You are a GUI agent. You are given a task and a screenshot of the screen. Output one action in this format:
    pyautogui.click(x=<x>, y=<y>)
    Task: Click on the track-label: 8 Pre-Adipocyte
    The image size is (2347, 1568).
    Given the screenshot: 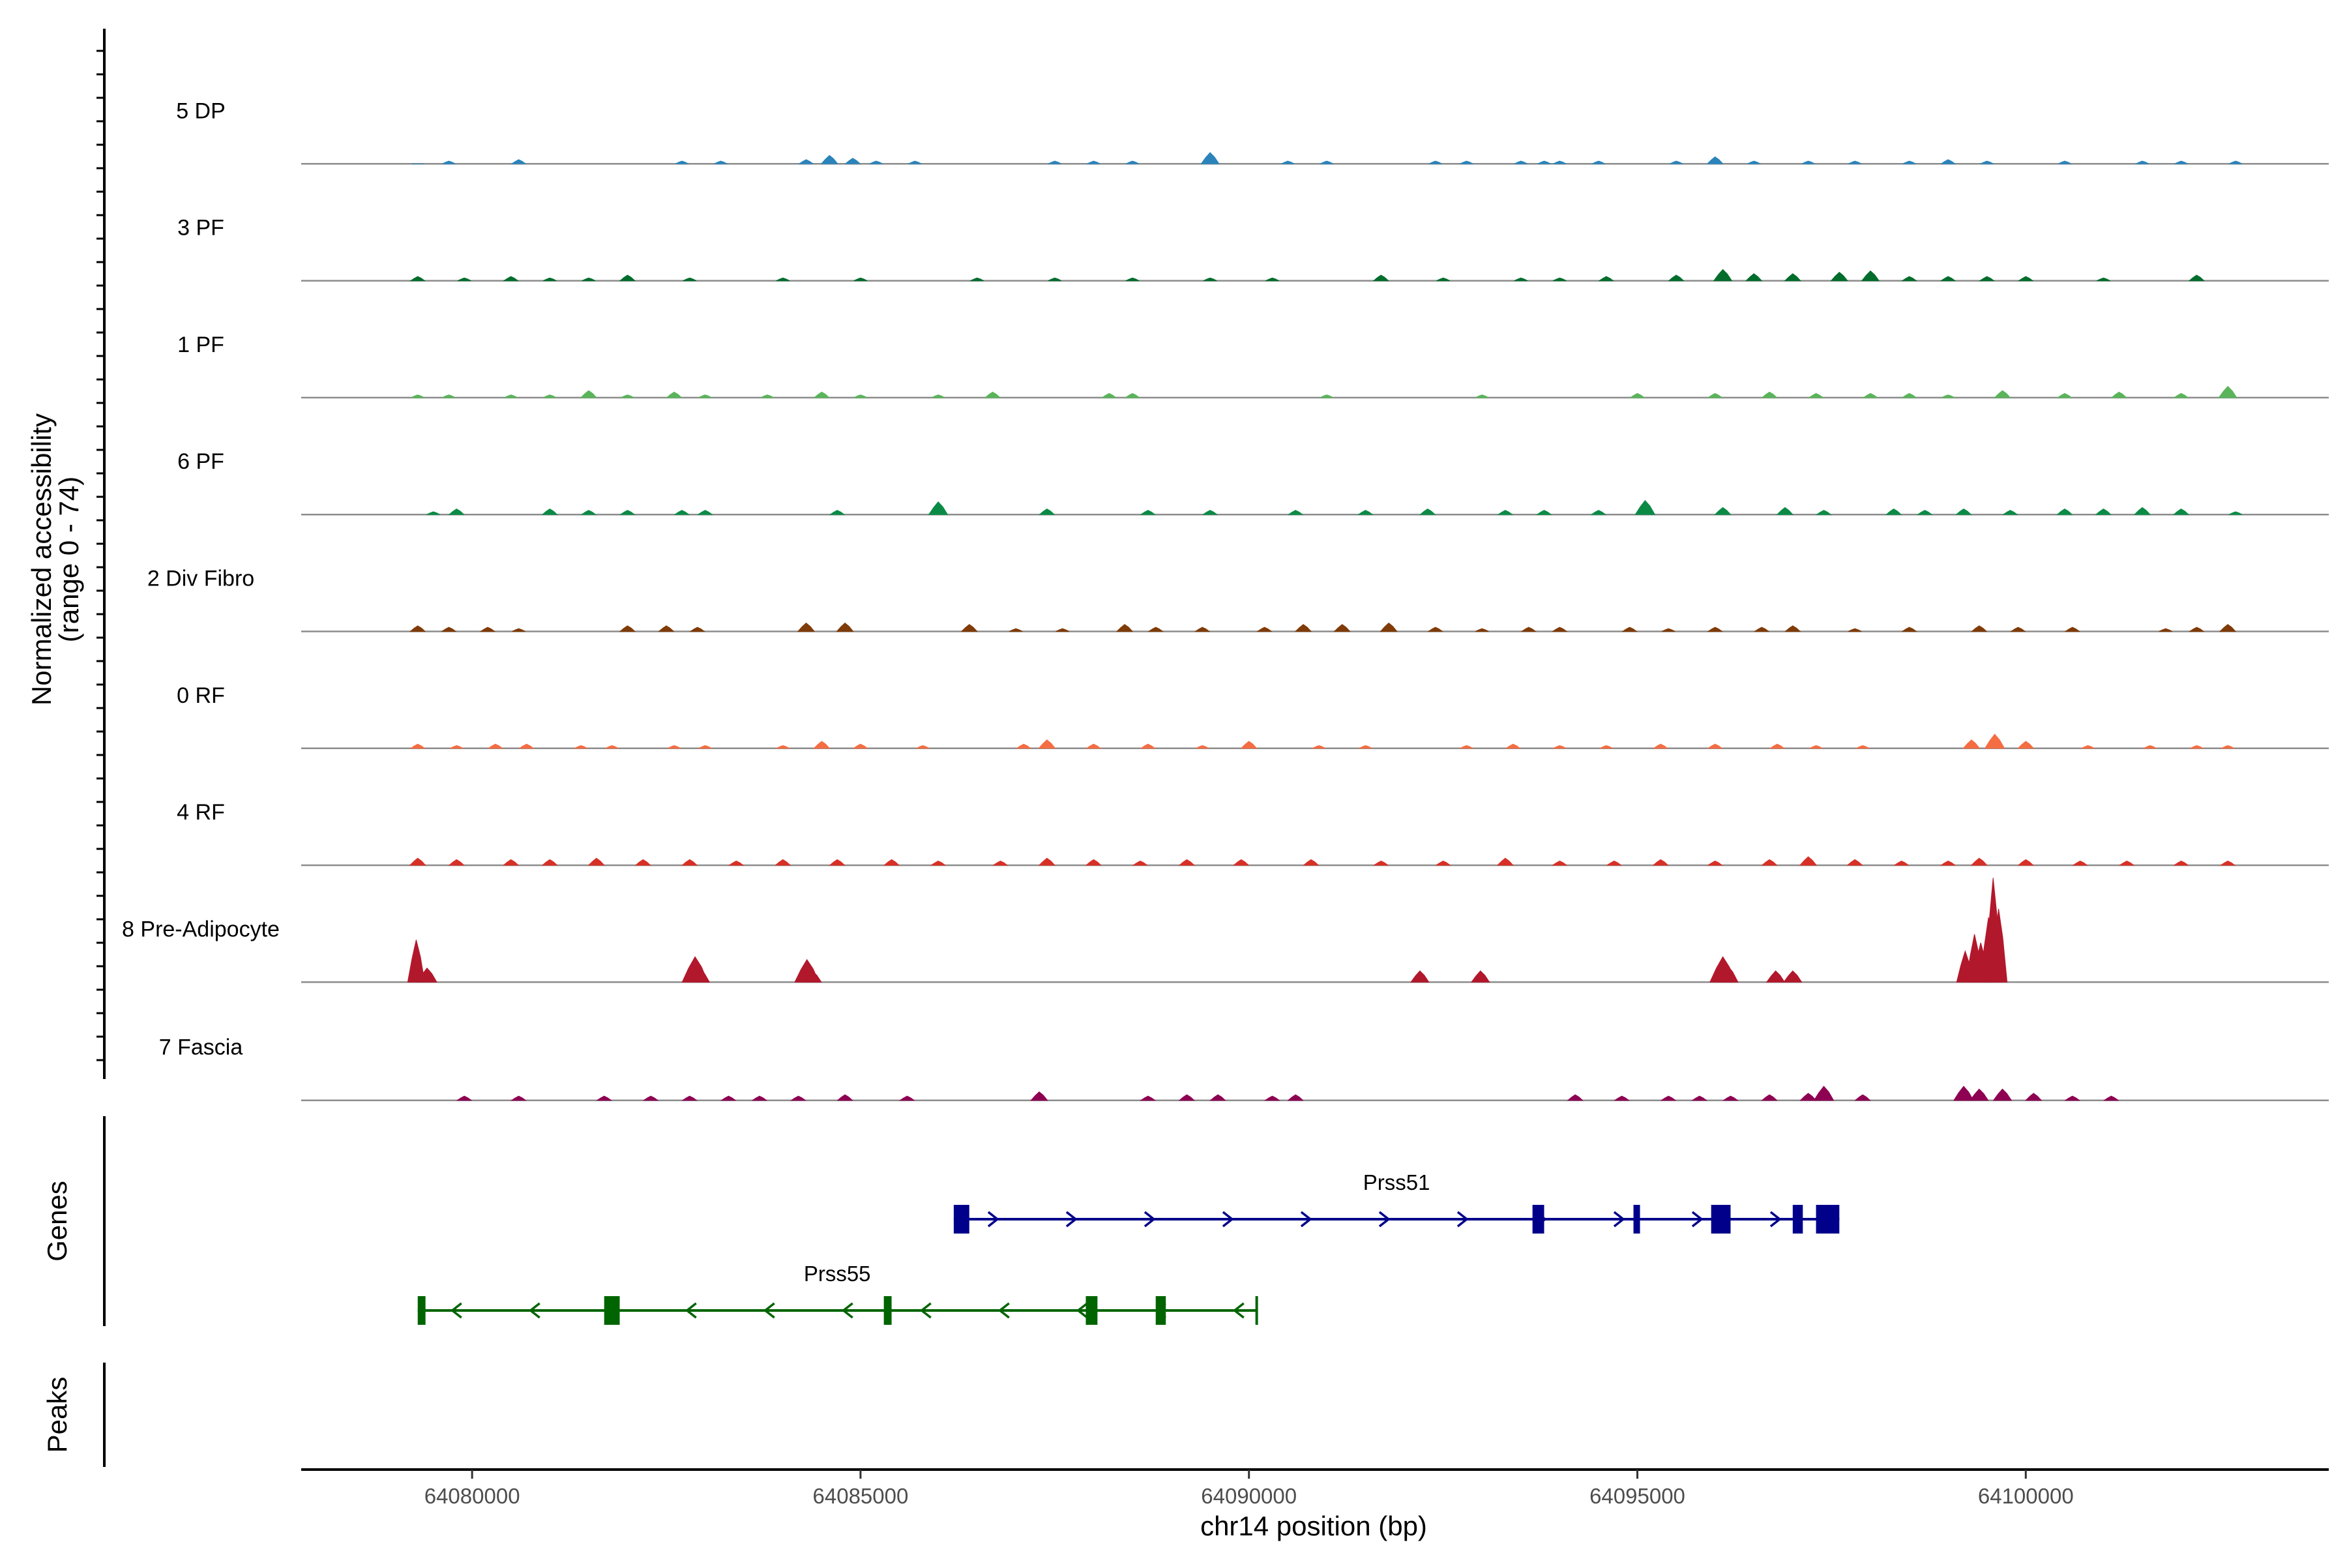 What is the action you would take?
    pyautogui.click(x=201, y=929)
    